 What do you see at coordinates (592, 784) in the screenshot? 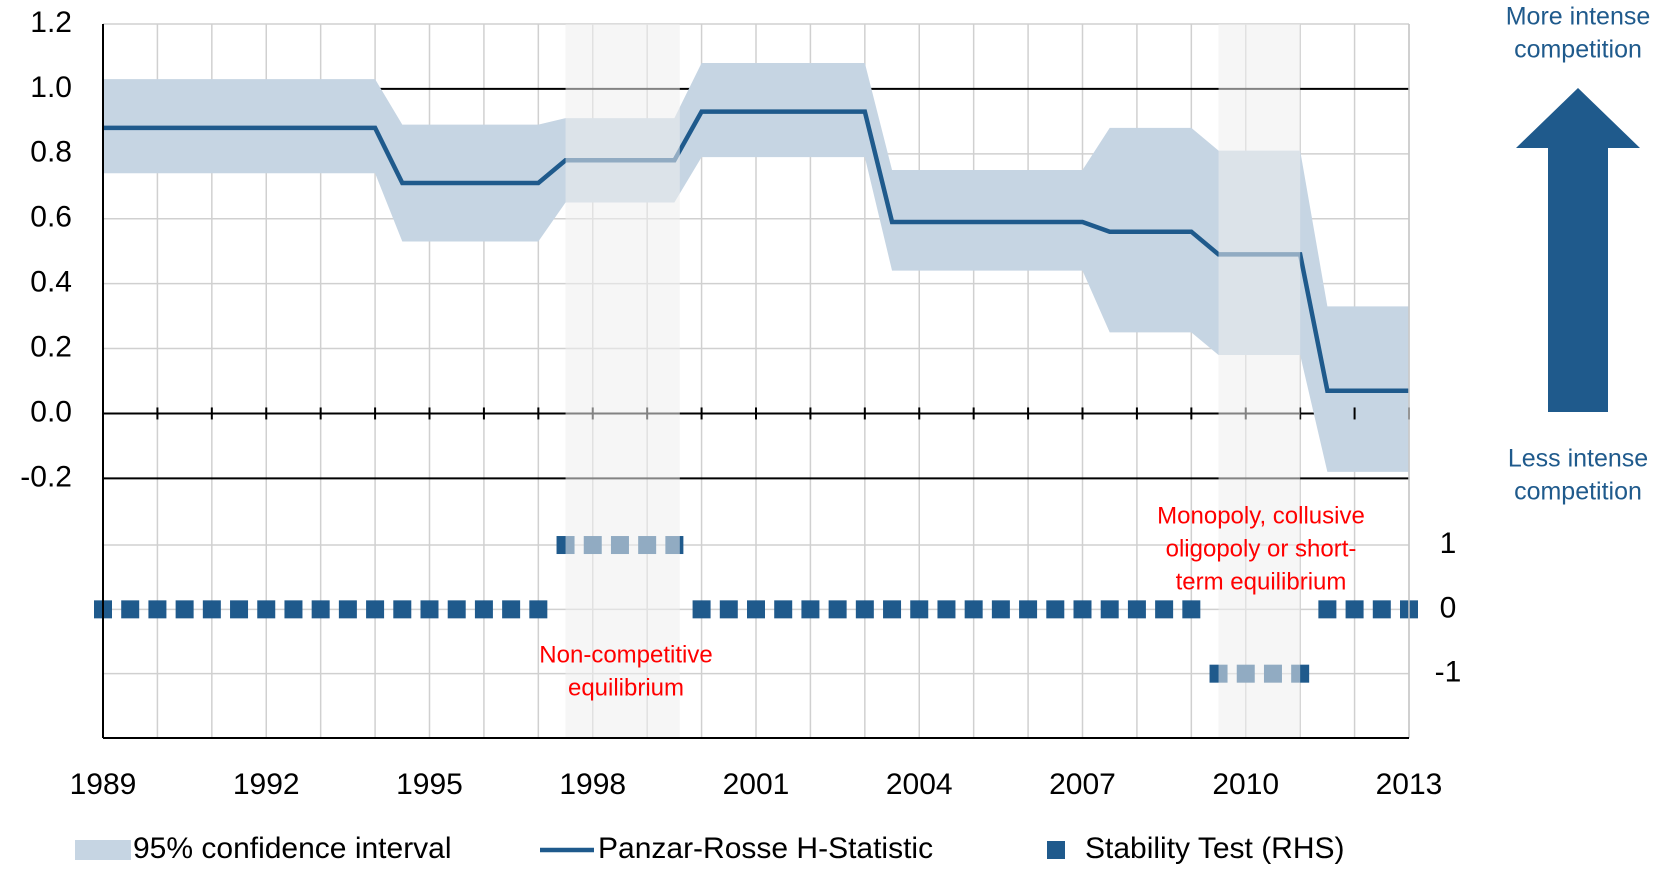
I see `x-tick-label: 1998` at bounding box center [592, 784].